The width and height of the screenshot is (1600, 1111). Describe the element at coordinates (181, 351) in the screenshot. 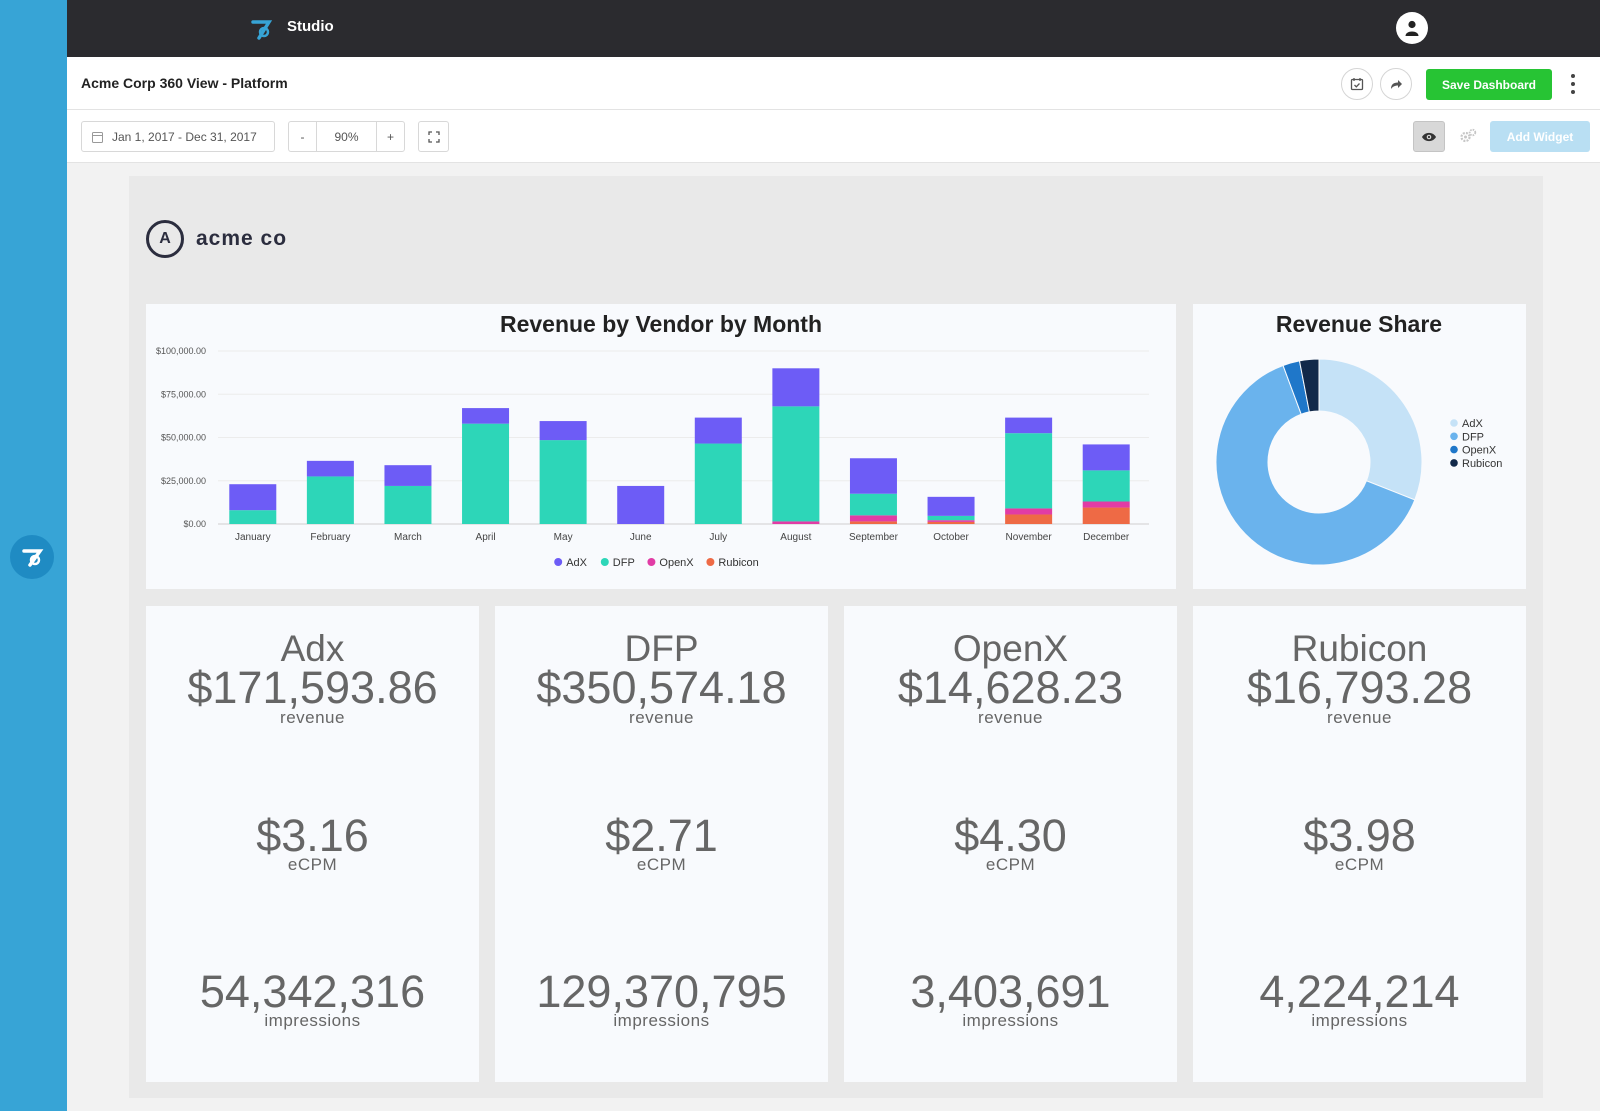

I see `y-tick-label: $100,000.00` at that location.